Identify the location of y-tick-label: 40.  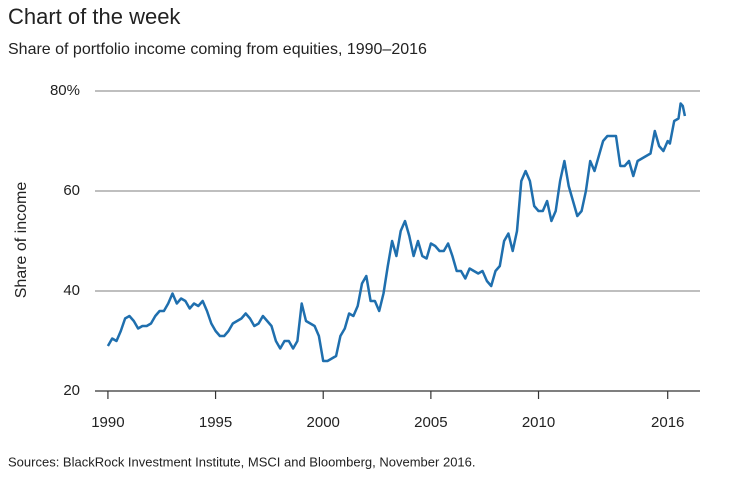
(71, 290).